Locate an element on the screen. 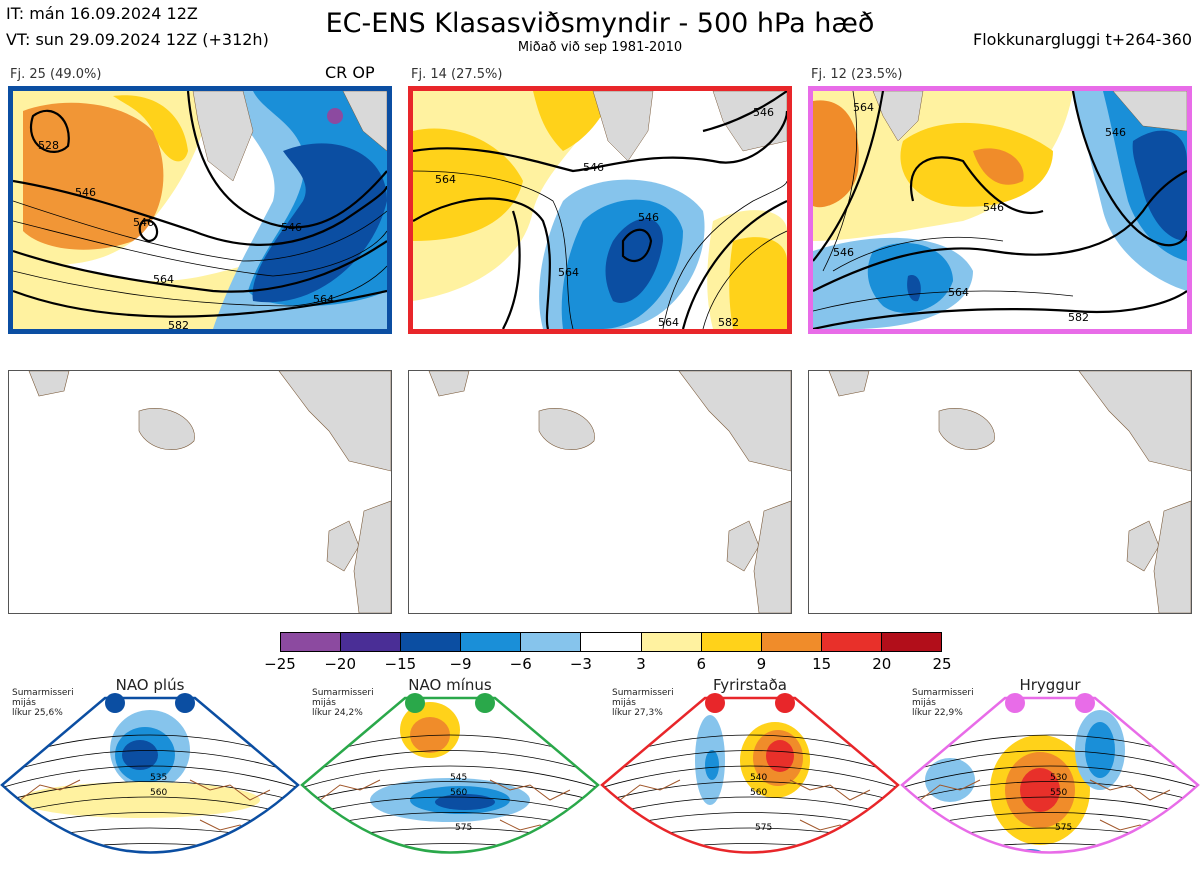 The image size is (1200, 871). issue-time: IT: mán 16.09.2024 12Z is located at coordinates (102, 13).